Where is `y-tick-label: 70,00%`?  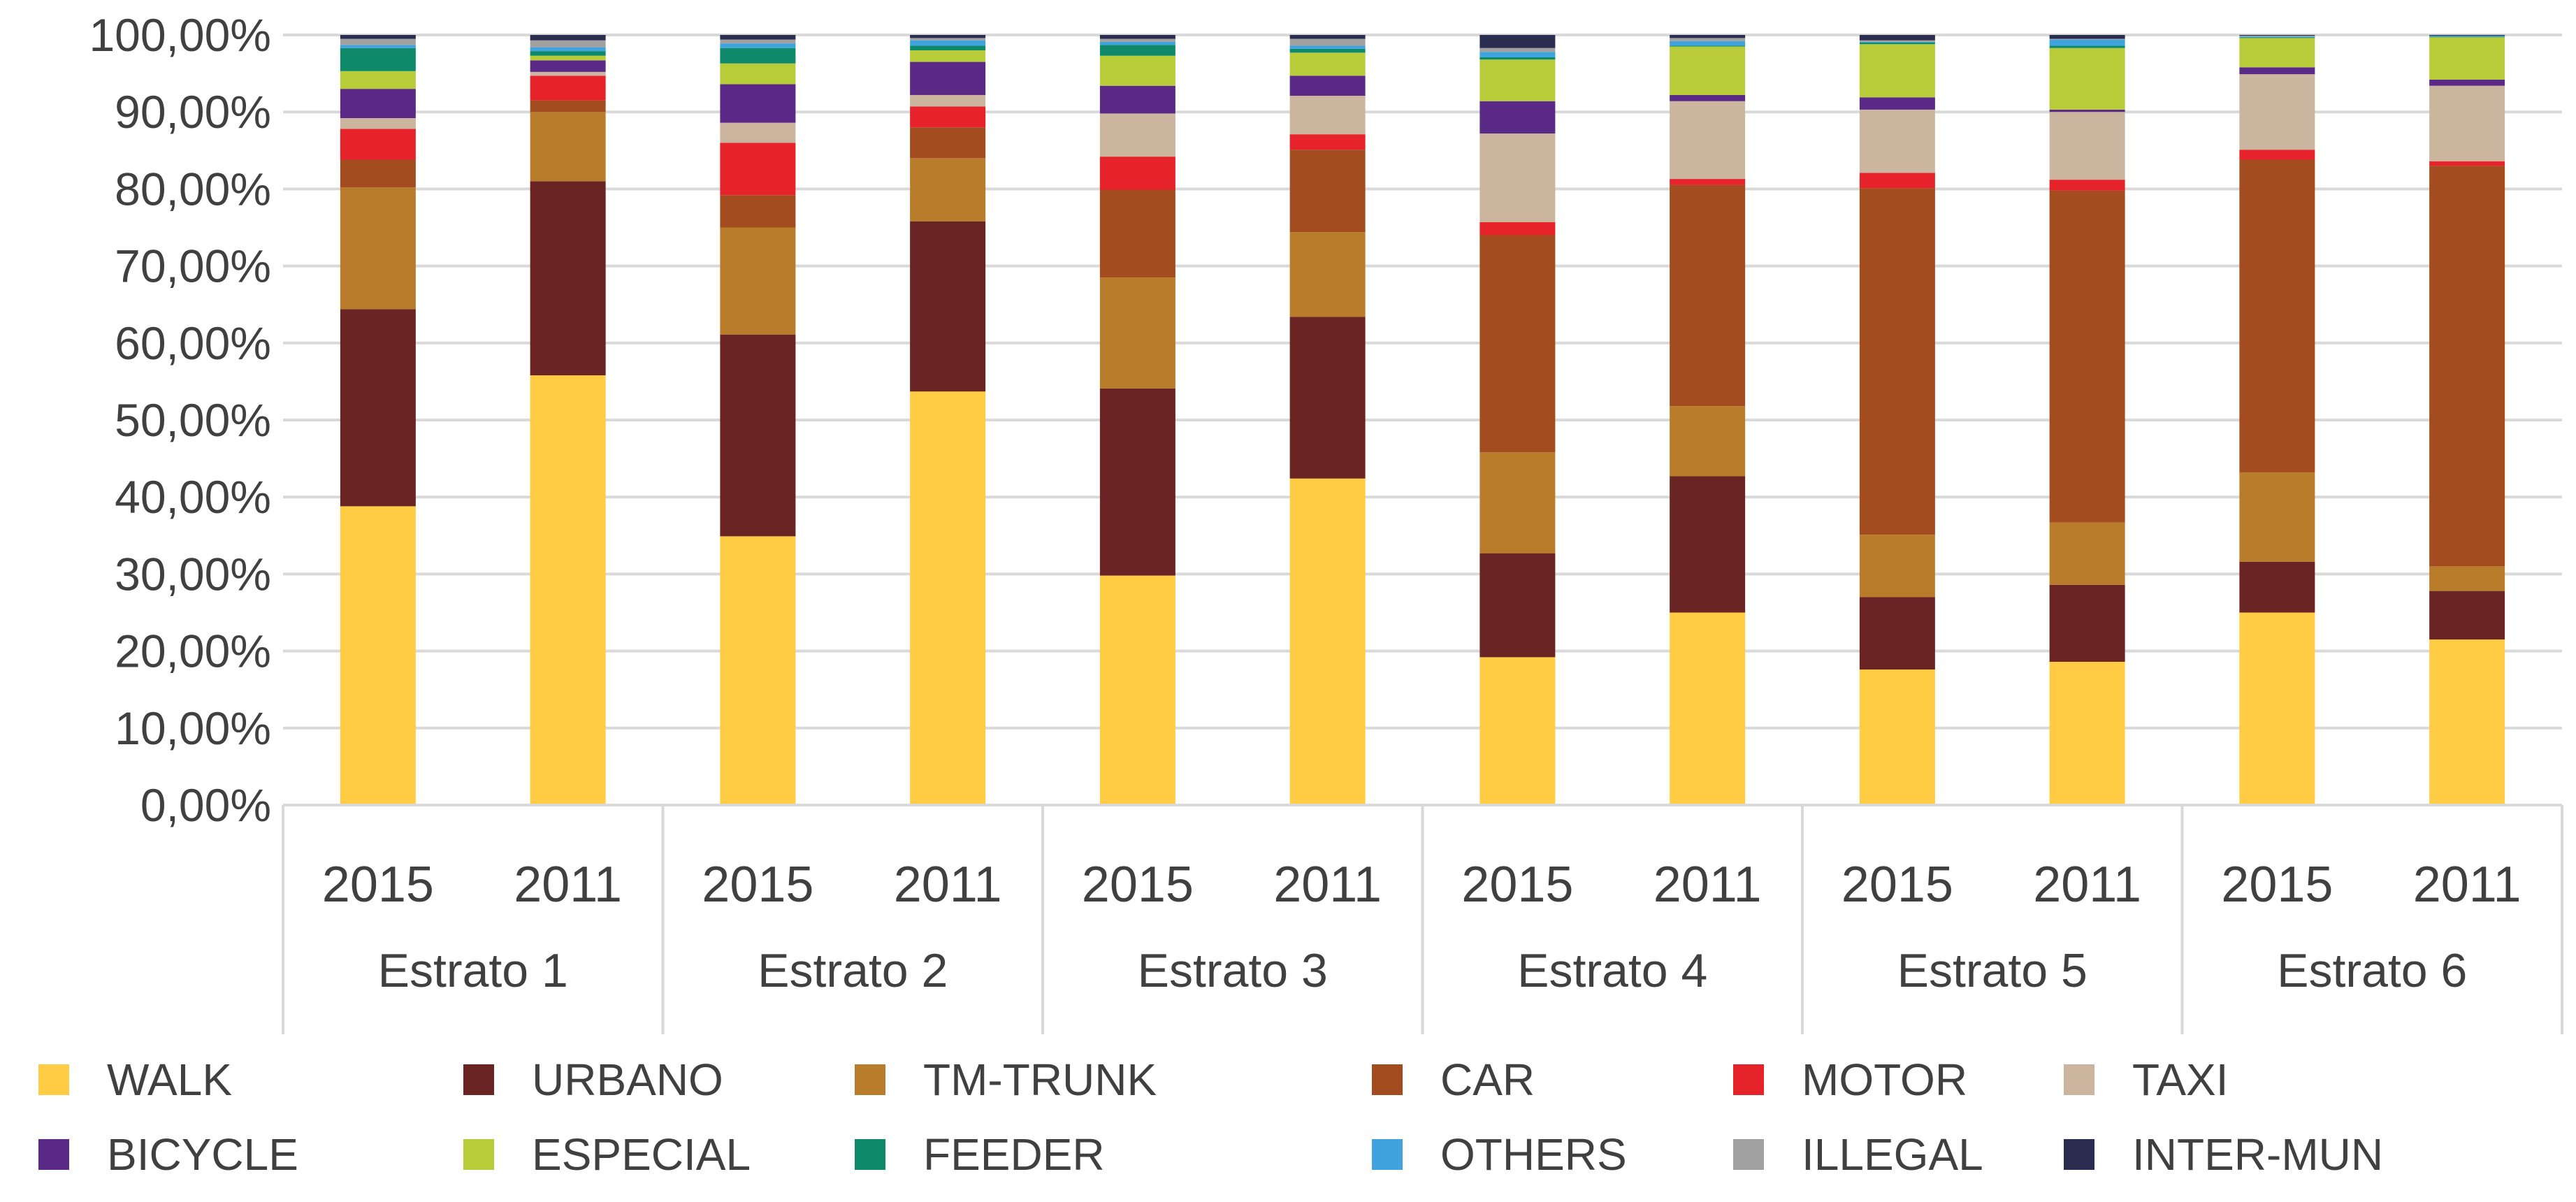 y-tick-label: 70,00% is located at coordinates (193, 266).